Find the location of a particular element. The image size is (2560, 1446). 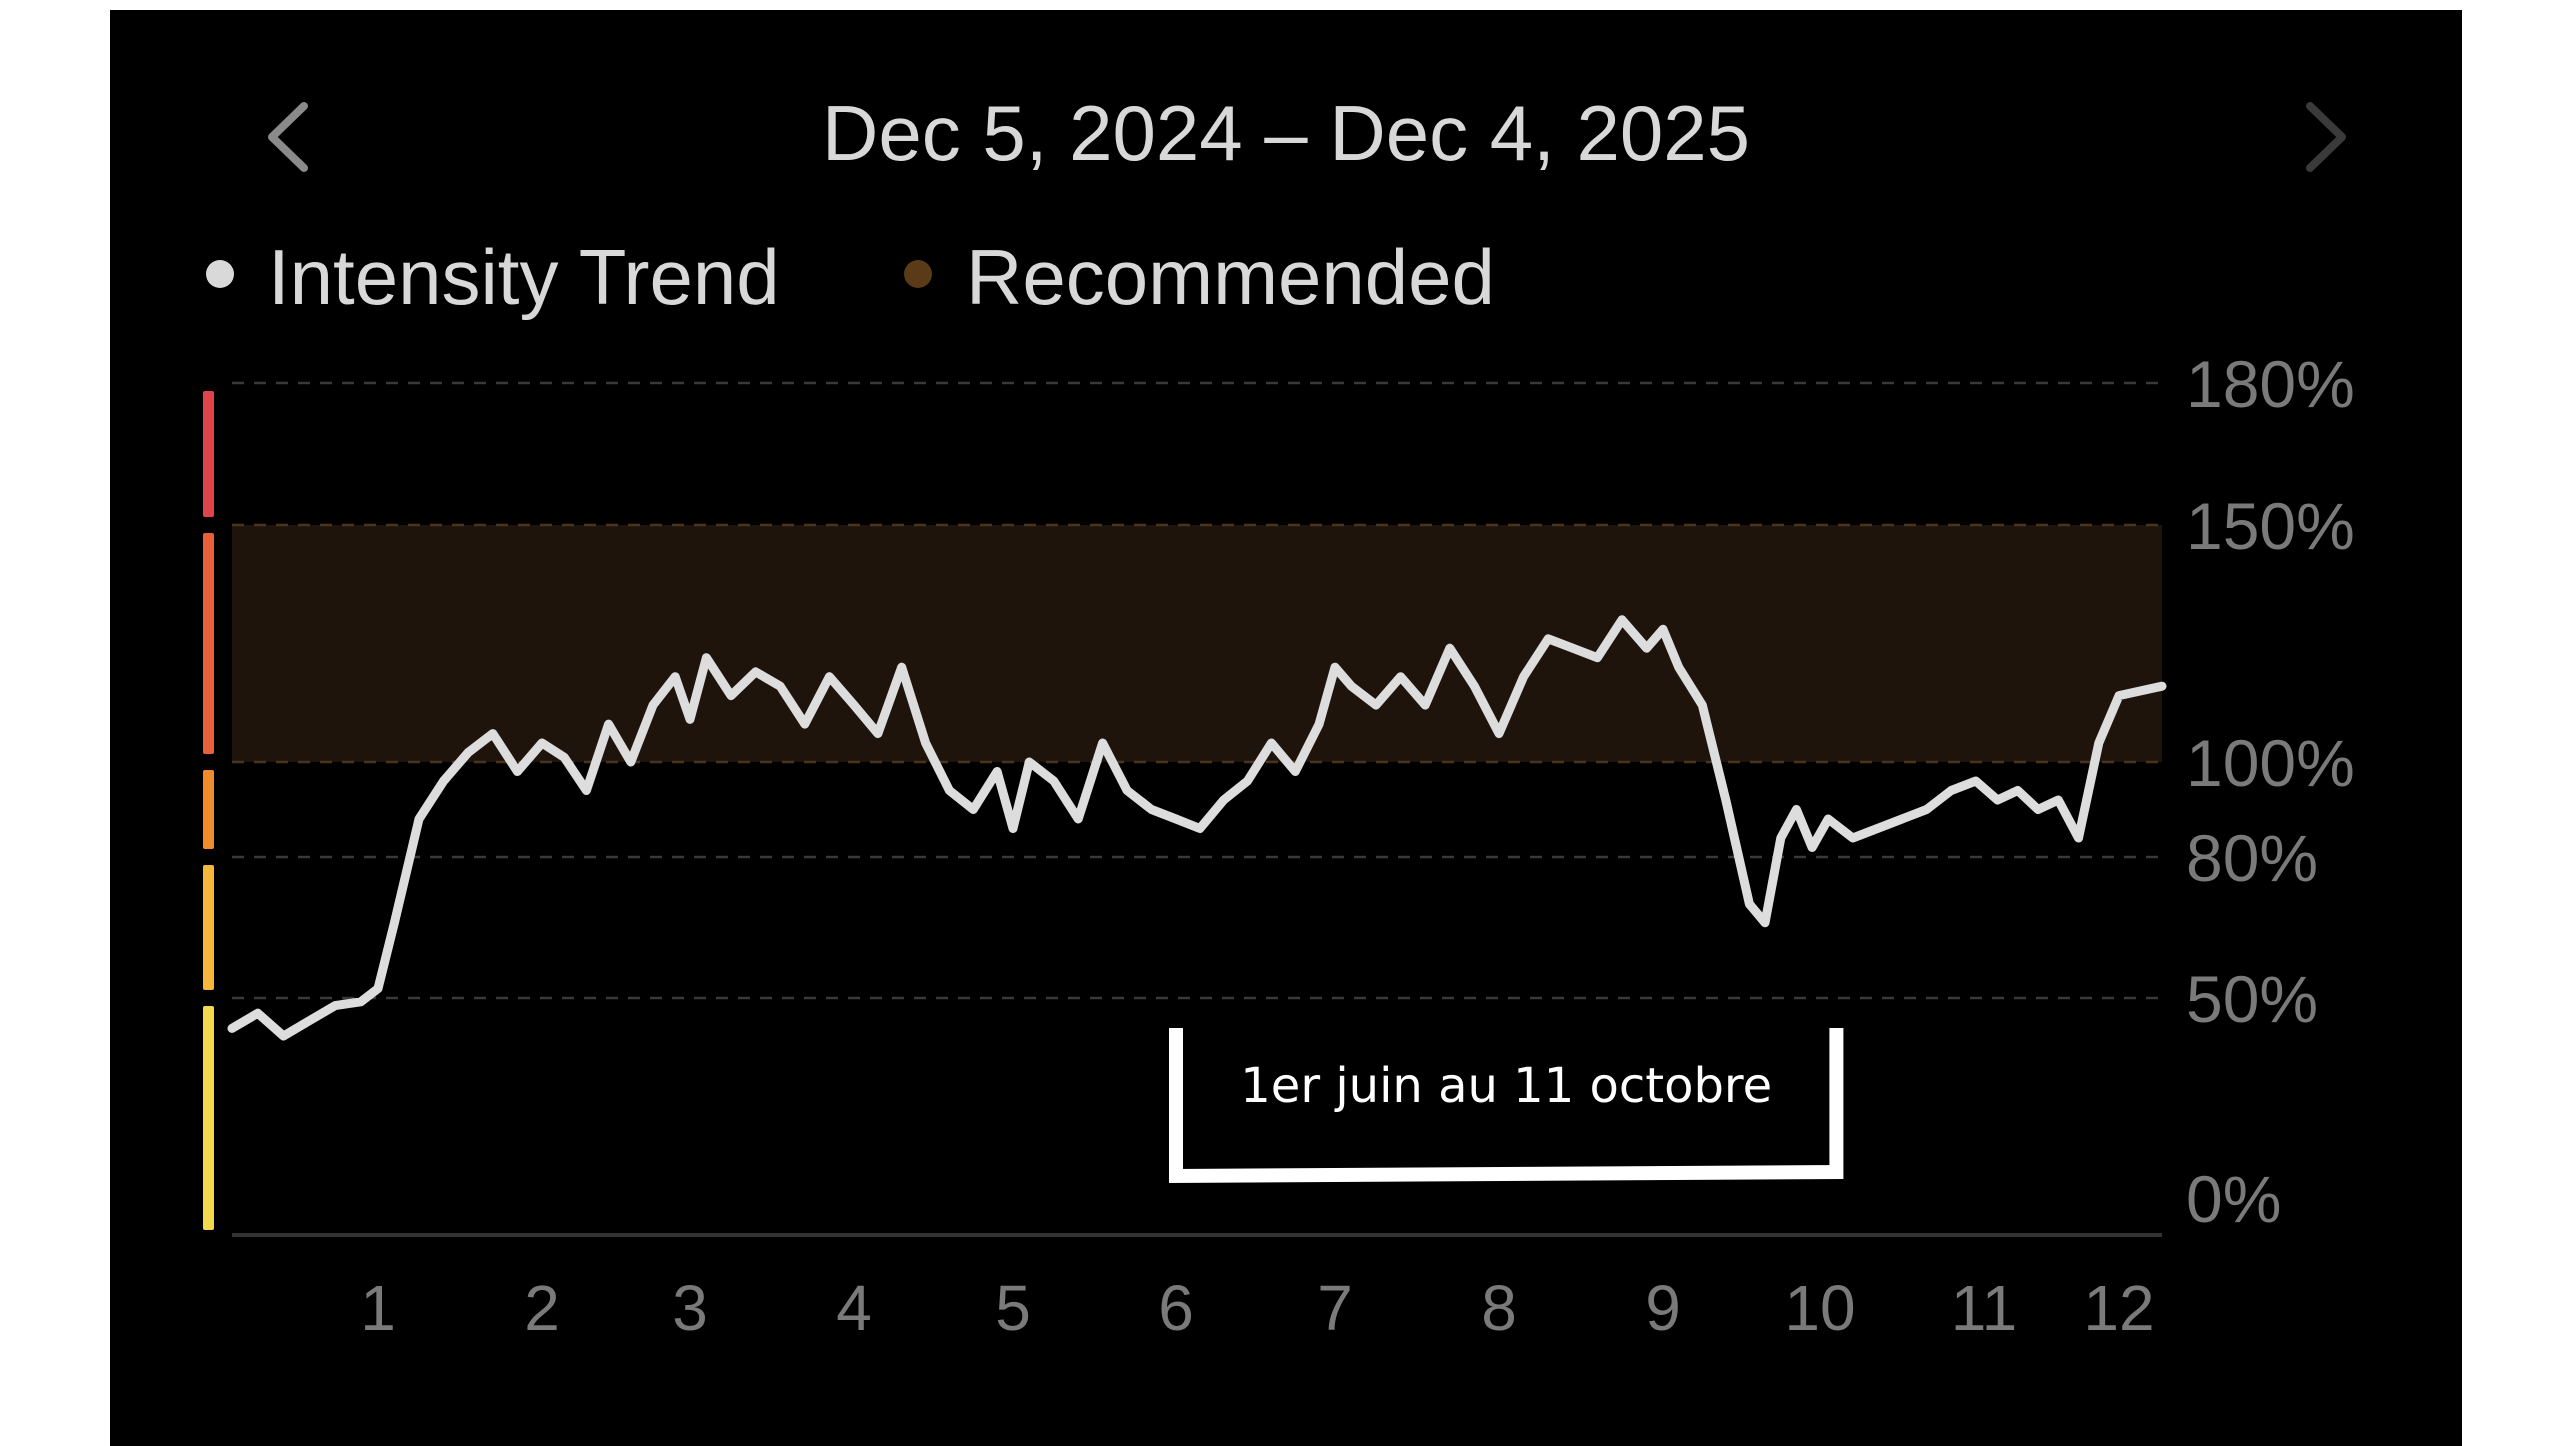

next-period-button is located at coordinates (2326, 137).